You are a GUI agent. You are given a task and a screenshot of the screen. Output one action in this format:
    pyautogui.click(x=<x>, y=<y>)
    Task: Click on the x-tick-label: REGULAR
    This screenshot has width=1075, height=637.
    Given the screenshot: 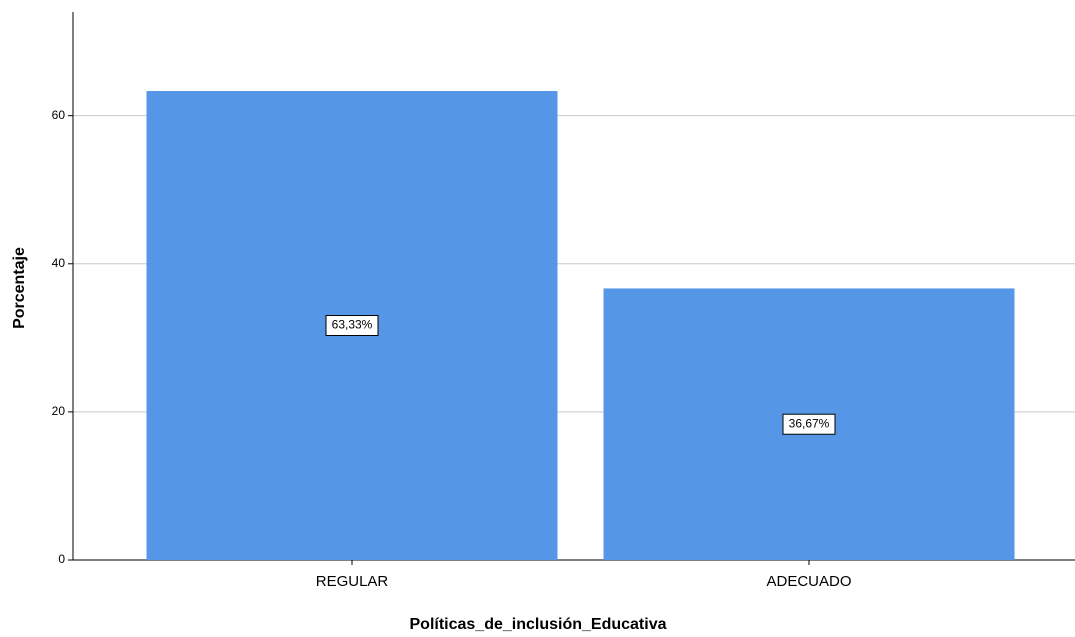 What is the action you would take?
    pyautogui.click(x=352, y=581)
    